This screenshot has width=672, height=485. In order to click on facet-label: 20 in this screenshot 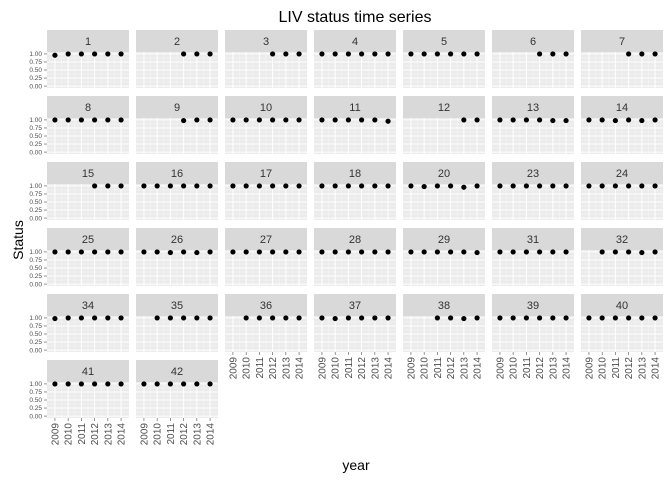, I will do `click(444, 174)`.